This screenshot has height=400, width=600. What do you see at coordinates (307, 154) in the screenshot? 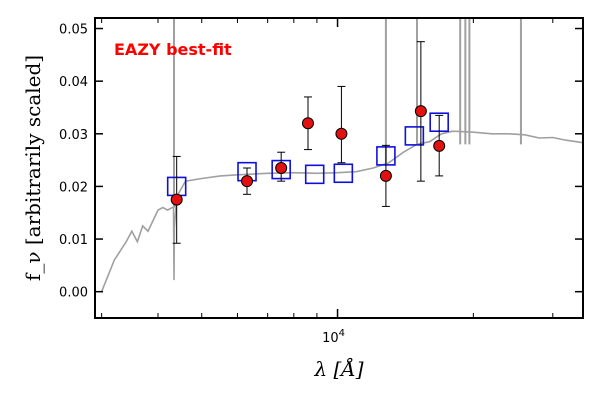
I see `model-photometry-layer` at bounding box center [307, 154].